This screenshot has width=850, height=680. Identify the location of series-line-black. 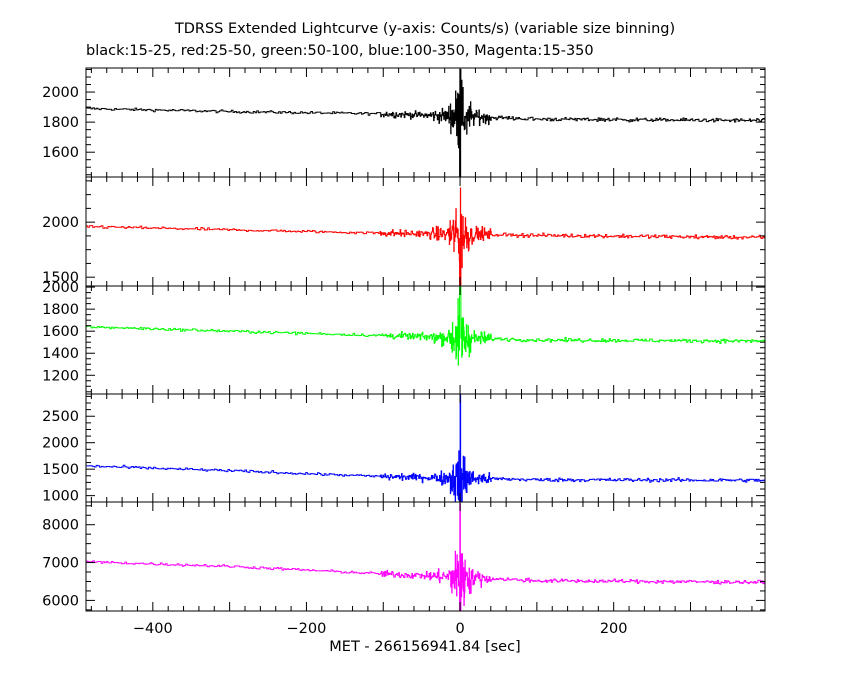
(425, 123).